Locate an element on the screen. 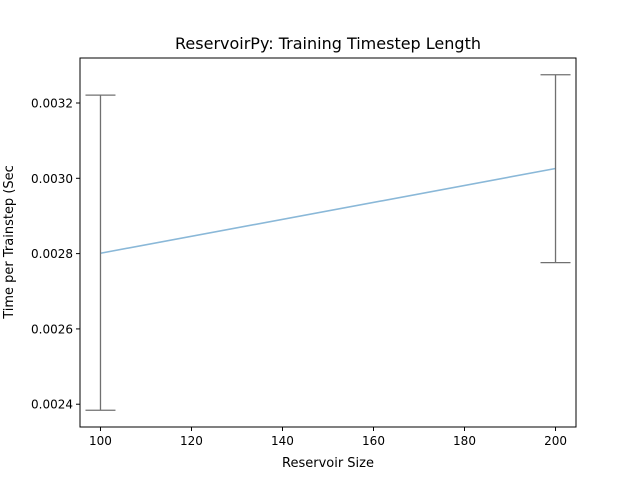 This screenshot has height=480, width=640. y-axis-label: Time per Trainstep (Sec is located at coordinates (9, 242).